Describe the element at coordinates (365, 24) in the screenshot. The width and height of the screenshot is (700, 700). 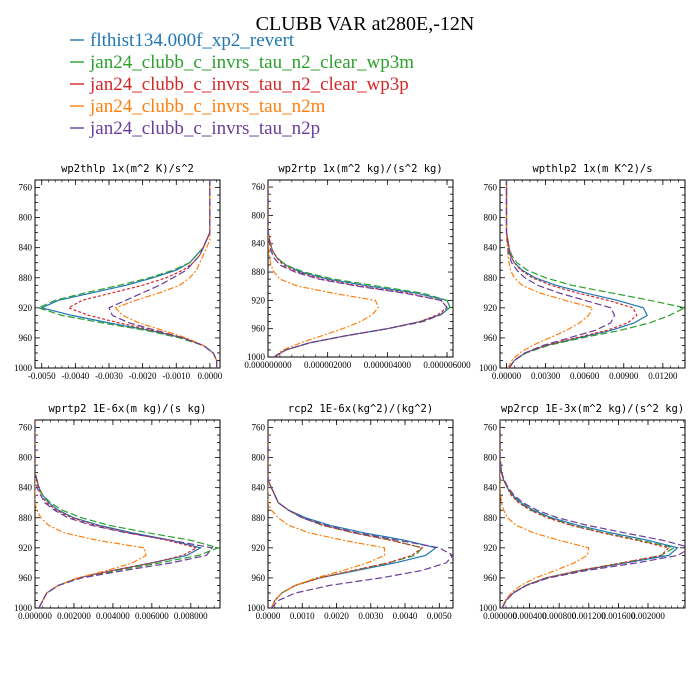
I see `figure-title: CLUBB VAR at280E,-12N` at that location.